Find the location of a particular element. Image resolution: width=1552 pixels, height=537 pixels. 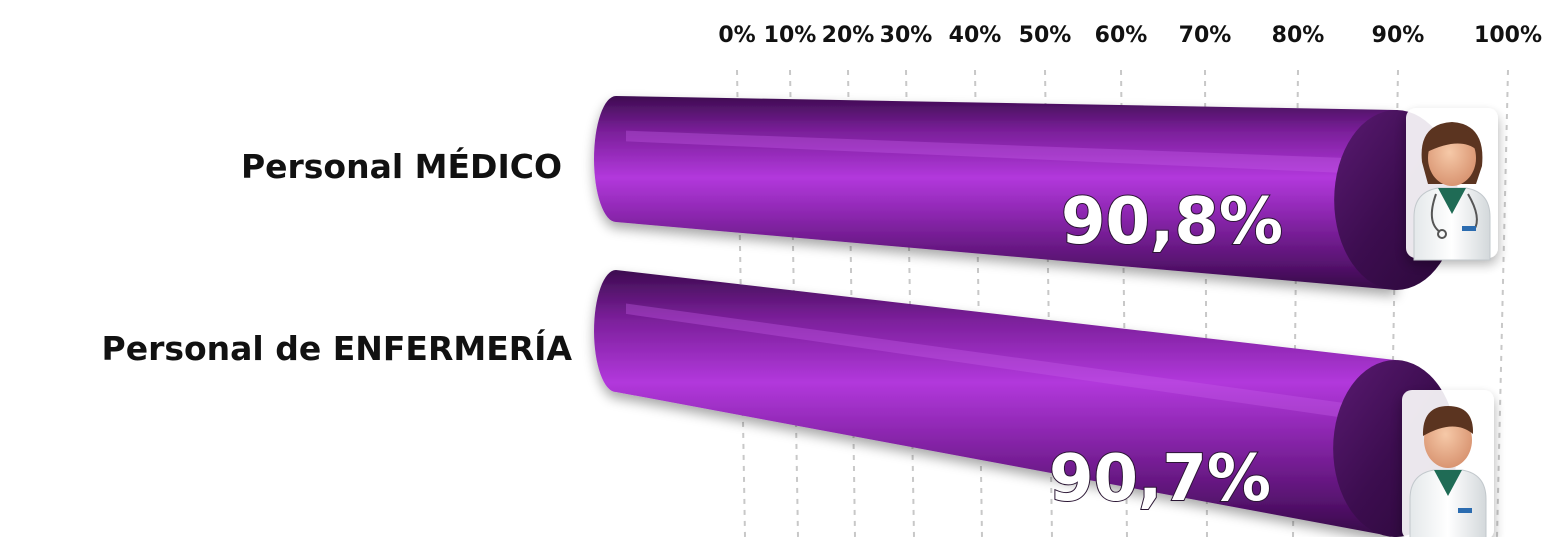

grid-line is located at coordinates (1502, 303).